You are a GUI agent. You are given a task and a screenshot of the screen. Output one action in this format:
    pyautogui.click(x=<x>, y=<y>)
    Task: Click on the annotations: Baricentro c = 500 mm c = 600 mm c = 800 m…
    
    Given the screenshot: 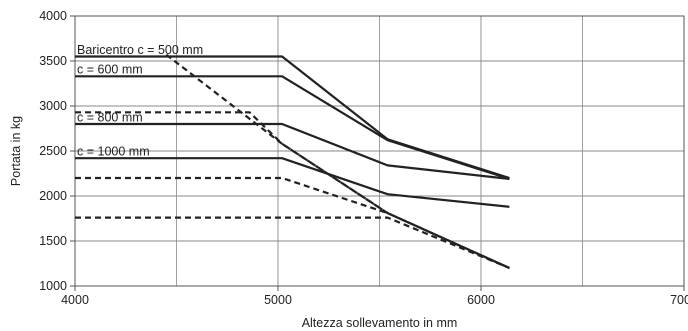 What is the action you would take?
    pyautogui.click(x=140, y=101)
    